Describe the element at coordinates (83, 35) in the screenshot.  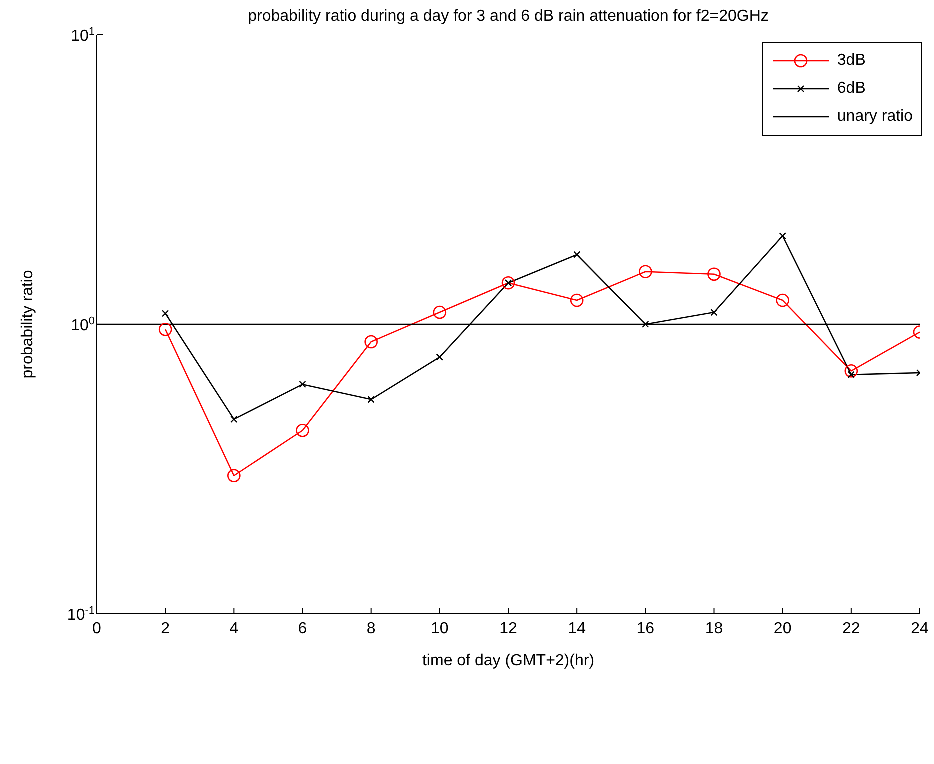
I see `y-tick-label: 10$^{1}$` at that location.